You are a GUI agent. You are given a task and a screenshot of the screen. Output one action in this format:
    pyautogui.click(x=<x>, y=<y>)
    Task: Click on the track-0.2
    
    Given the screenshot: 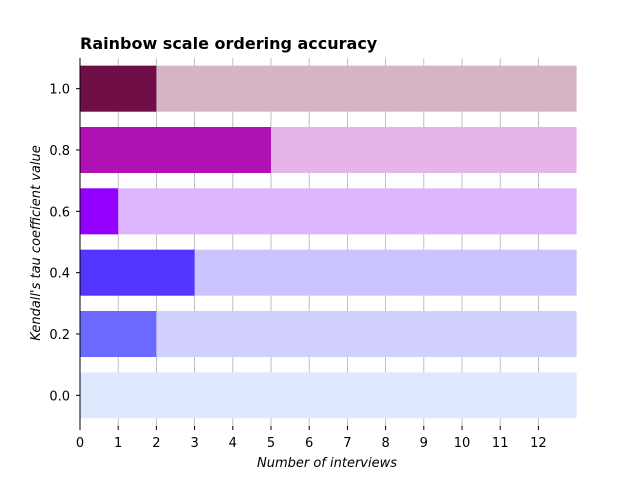 What is the action you would take?
    pyautogui.click(x=328, y=334)
    